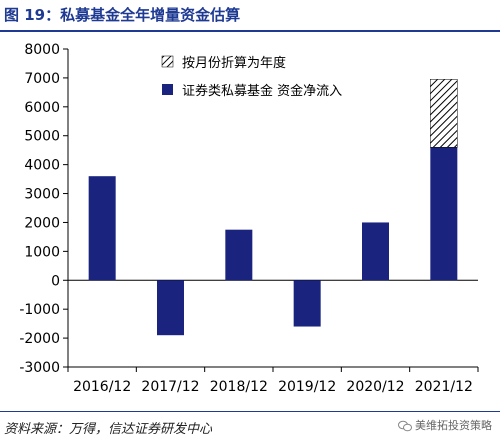 Image resolution: width=500 pixels, height=442 pixels. What do you see at coordinates (108, 429) in the screenshot?
I see `source-note: 资料来源：万得，信达证券研发中心` at bounding box center [108, 429].